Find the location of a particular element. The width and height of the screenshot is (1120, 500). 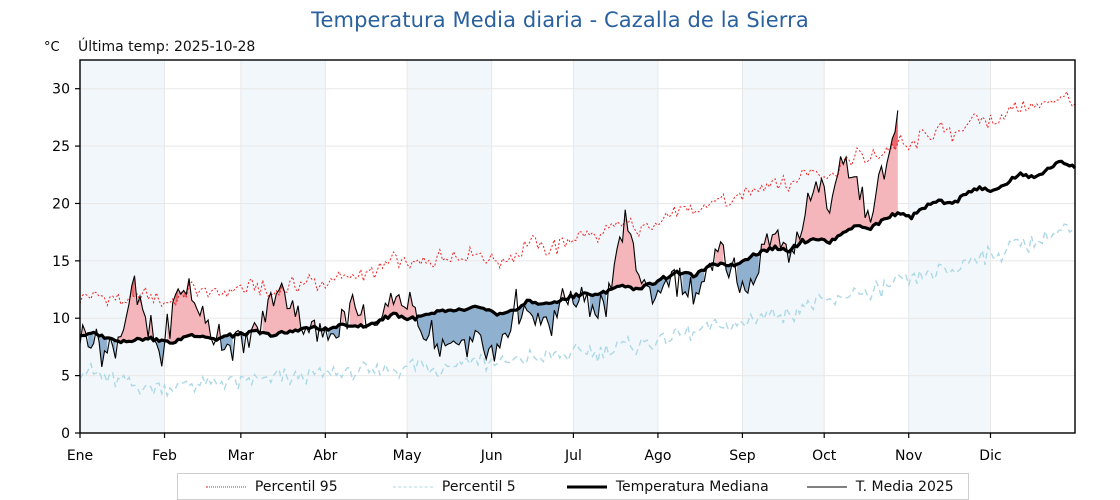

month-band-may is located at coordinates (449, 246).